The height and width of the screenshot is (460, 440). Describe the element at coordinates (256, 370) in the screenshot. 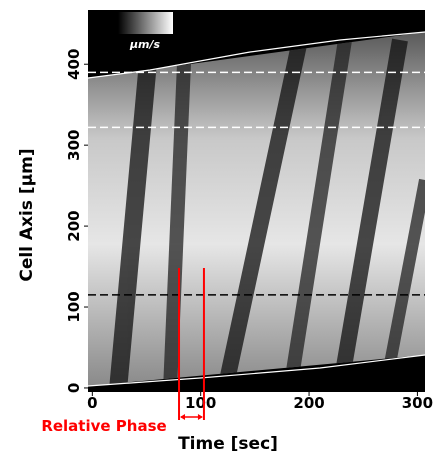

I see `cell-edge` at that location.